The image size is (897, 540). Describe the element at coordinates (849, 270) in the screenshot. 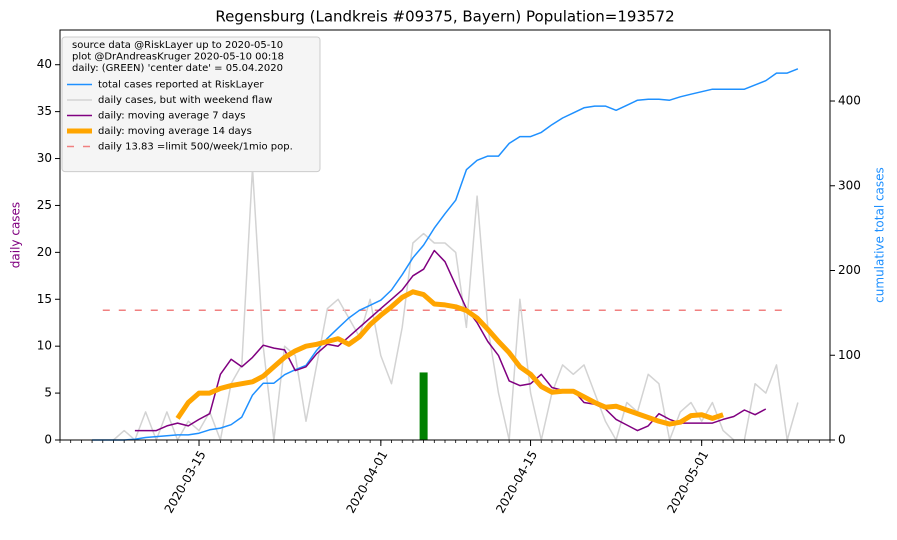

I see `y2-tick-label: 200` at that location.